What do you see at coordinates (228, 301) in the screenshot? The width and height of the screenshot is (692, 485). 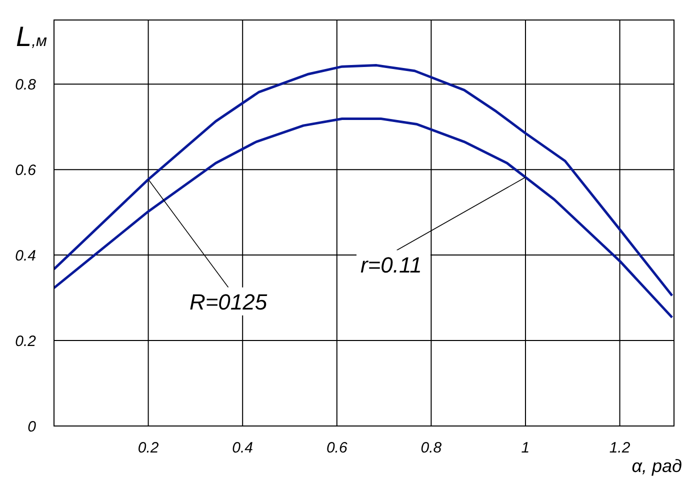 I see `annotation: R=0125` at bounding box center [228, 301].